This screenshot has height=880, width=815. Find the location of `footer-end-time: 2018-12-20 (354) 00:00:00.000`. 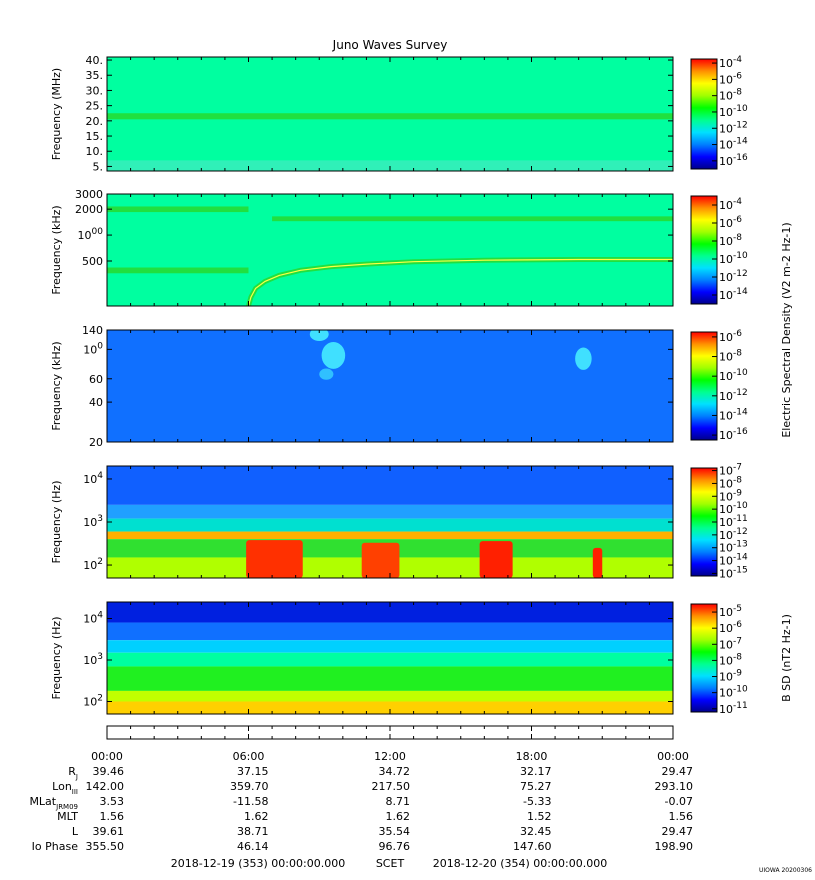

footer-end-time: 2018-12-20 (354) 00:00:00.000 is located at coordinates (520, 863).